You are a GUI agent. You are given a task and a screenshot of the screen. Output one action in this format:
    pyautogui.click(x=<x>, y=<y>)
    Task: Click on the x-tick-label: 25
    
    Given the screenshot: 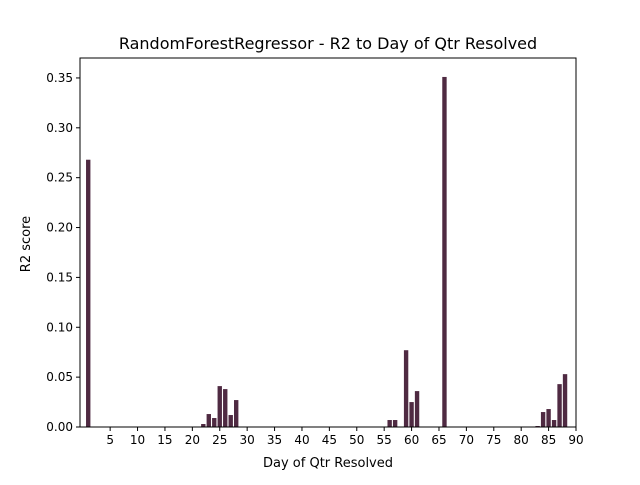 What is the action you would take?
    pyautogui.click(x=219, y=440)
    